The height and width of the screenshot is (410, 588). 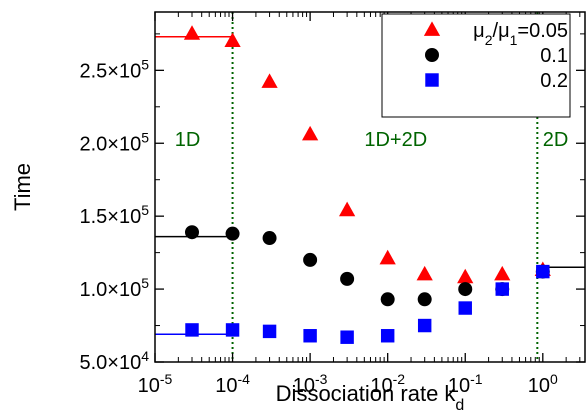 What do you see at coordinates (465, 384) in the screenshot?
I see `x-tick-label: 10⁻¹` at bounding box center [465, 384].